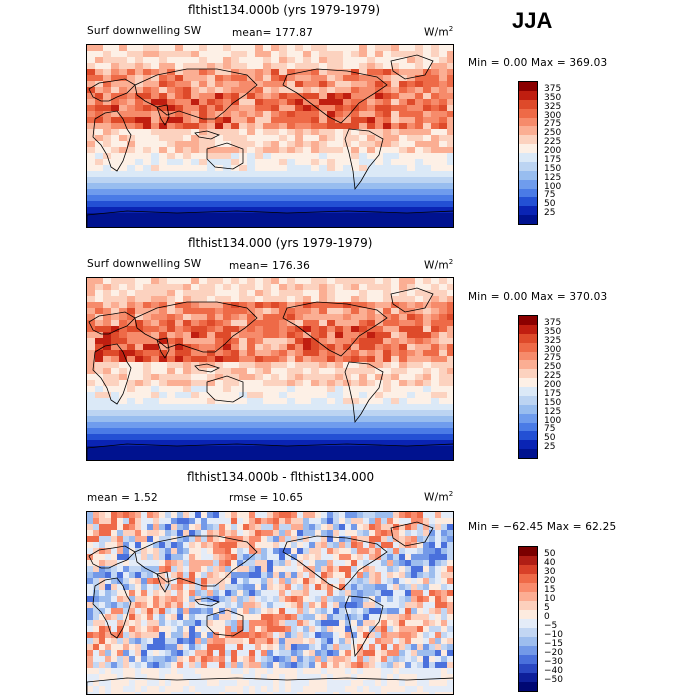 The image size is (700, 700). Describe the element at coordinates (266, 498) in the screenshot. I see `panel3-rmse-label: rmse = 10.65` at that location.